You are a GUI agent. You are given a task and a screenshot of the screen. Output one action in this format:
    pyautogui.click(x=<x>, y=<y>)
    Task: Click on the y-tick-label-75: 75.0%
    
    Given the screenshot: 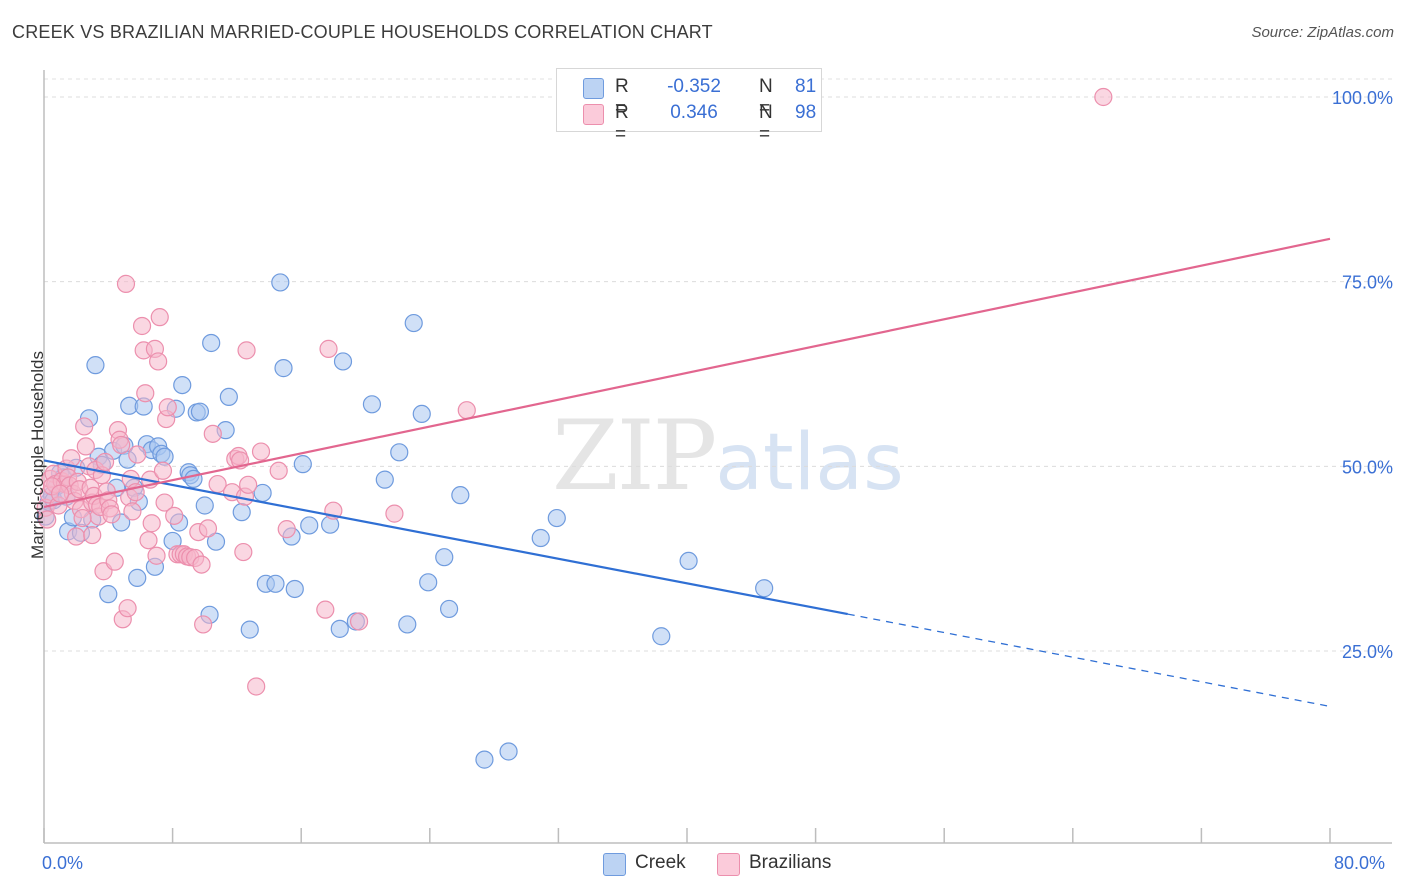 What is the action you would take?
    pyautogui.click(x=1367, y=283)
    